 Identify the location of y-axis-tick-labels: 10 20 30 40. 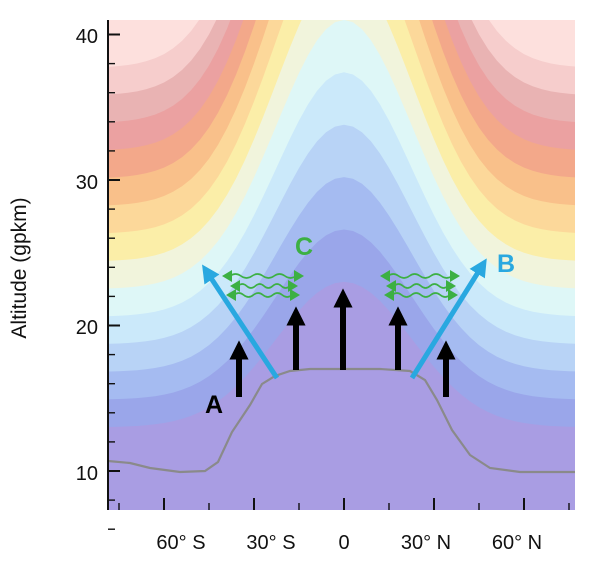
(87, 255).